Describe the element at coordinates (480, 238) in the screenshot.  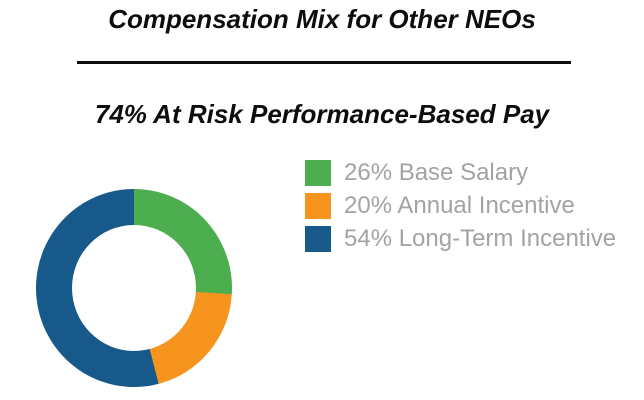
I see `legend-label-long-term-incentive: 54% Long-Term Incentive` at that location.